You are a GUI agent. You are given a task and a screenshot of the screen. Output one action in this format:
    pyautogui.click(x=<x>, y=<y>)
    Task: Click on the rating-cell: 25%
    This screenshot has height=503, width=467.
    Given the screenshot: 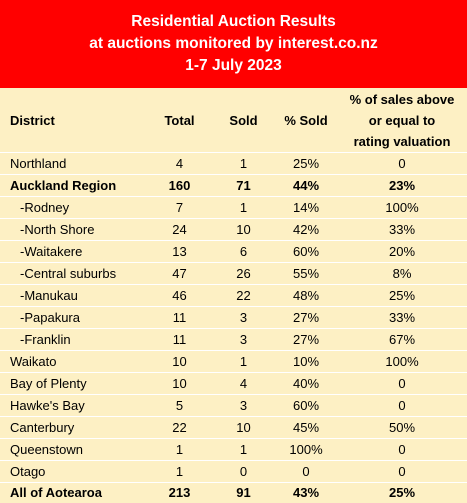 What is the action you would take?
    pyautogui.click(x=402, y=493)
    